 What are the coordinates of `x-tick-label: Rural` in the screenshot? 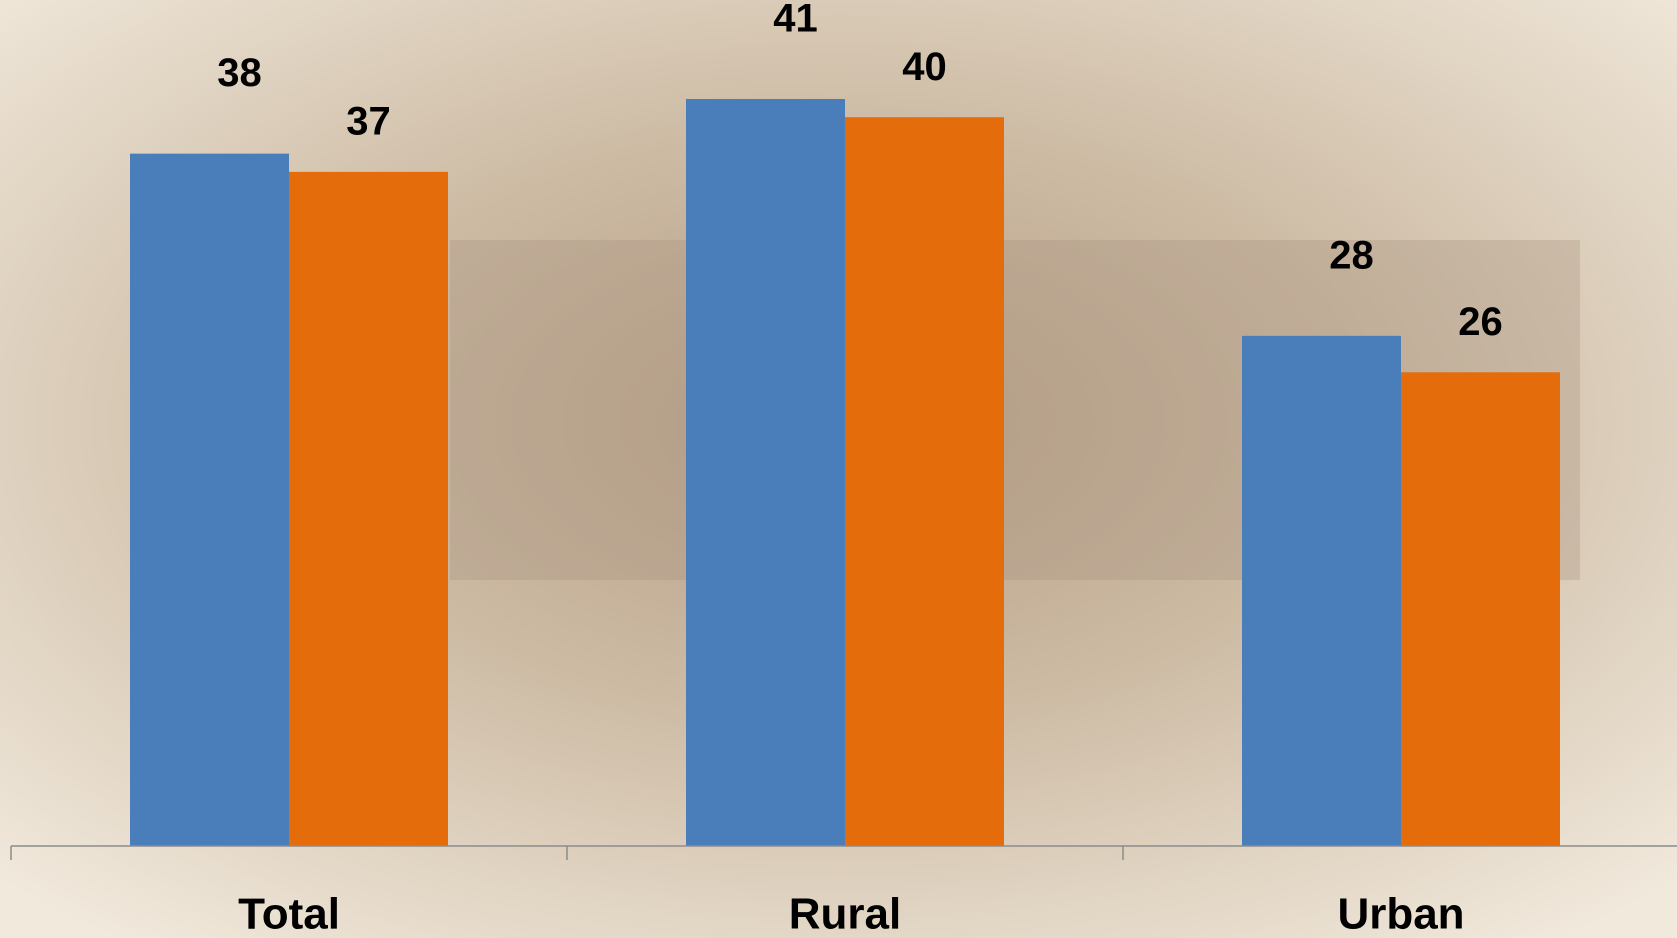 It's located at (845, 914).